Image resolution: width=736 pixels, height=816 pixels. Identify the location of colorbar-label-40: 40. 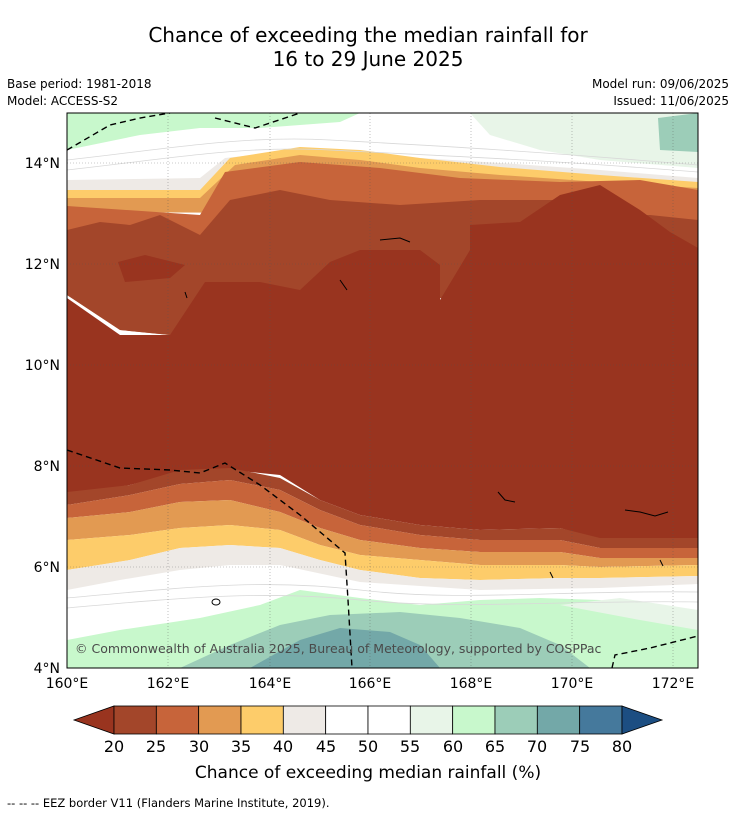
(283, 746).